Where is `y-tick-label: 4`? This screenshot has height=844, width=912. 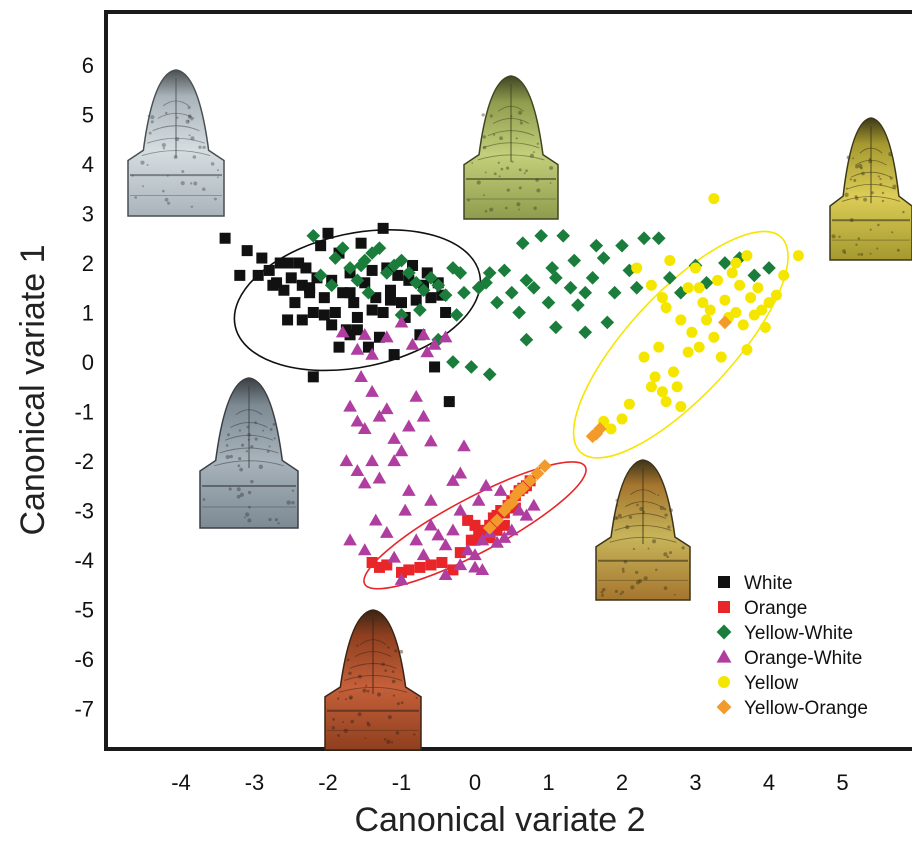
y-tick-label: 4 is located at coordinates (88, 164).